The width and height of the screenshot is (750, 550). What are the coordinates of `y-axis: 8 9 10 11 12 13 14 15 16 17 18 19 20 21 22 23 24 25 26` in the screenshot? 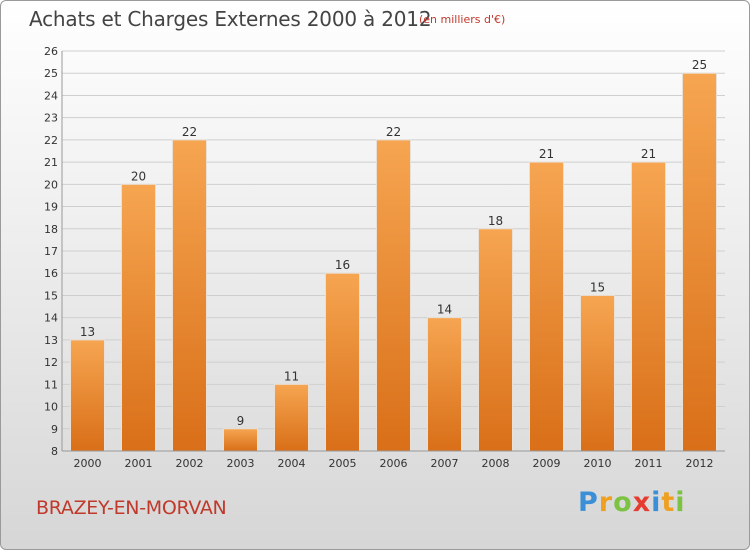 It's located at (53, 251).